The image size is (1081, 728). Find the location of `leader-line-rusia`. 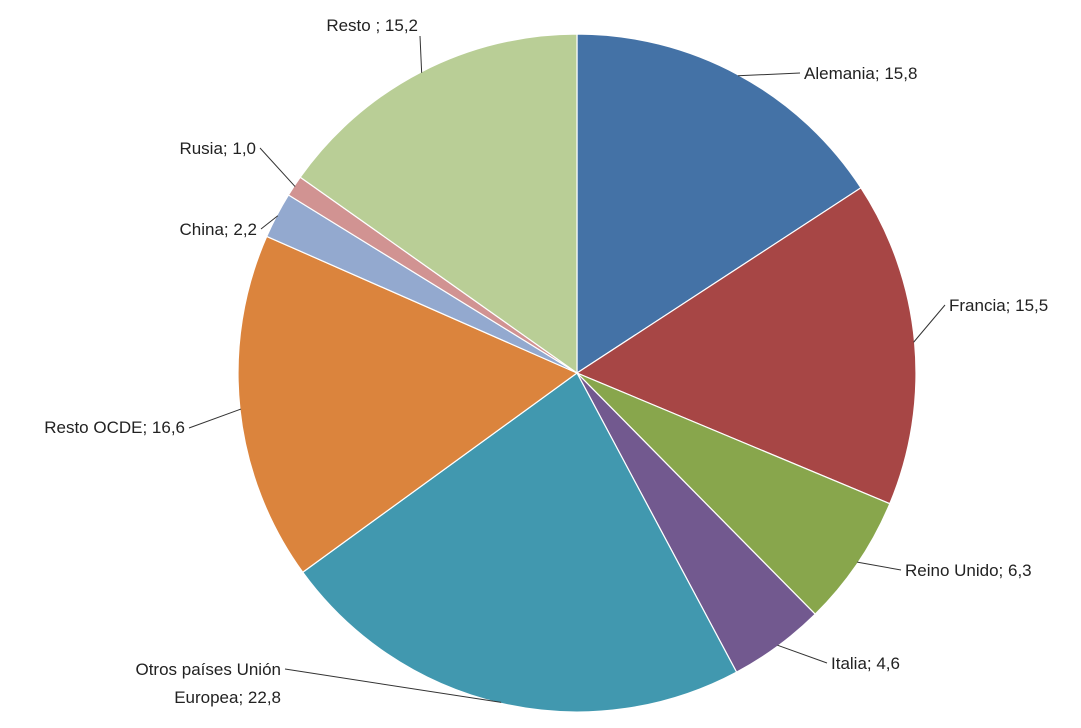

leader-line-rusia is located at coordinates (277, 167).